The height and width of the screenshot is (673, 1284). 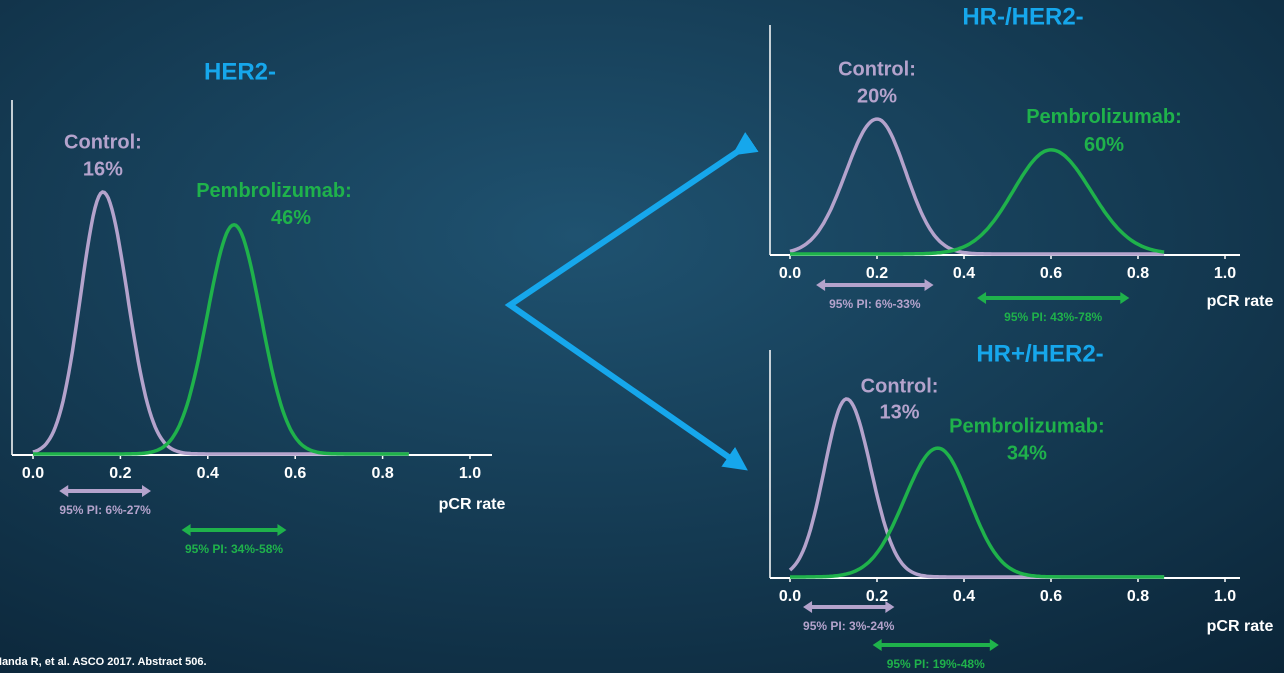 I want to click on chart-title: HR-/HER2-, so click(x=1022, y=16).